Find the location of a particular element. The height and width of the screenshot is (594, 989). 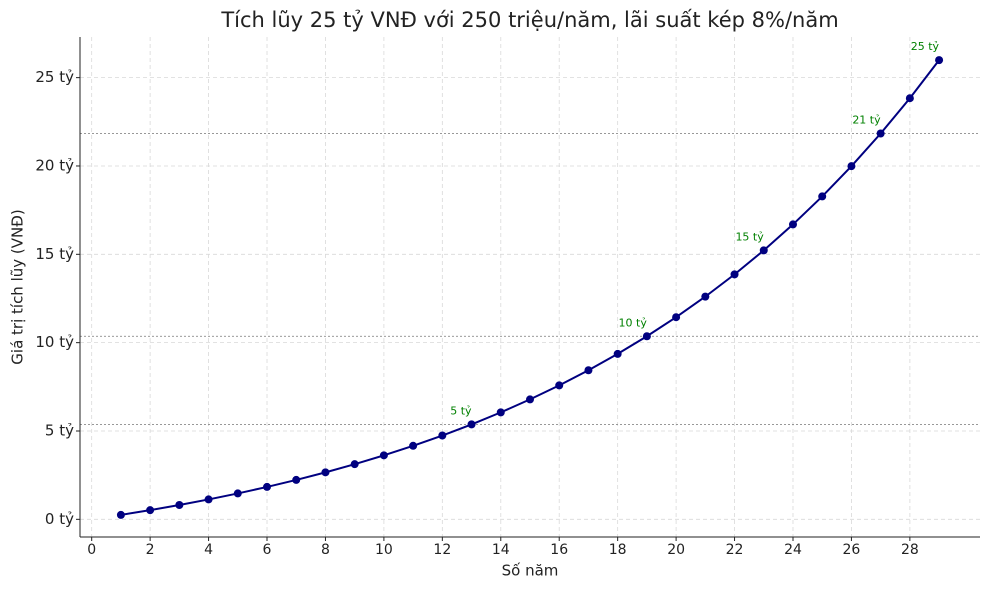

annotation: 5 tỷ is located at coordinates (461, 410).